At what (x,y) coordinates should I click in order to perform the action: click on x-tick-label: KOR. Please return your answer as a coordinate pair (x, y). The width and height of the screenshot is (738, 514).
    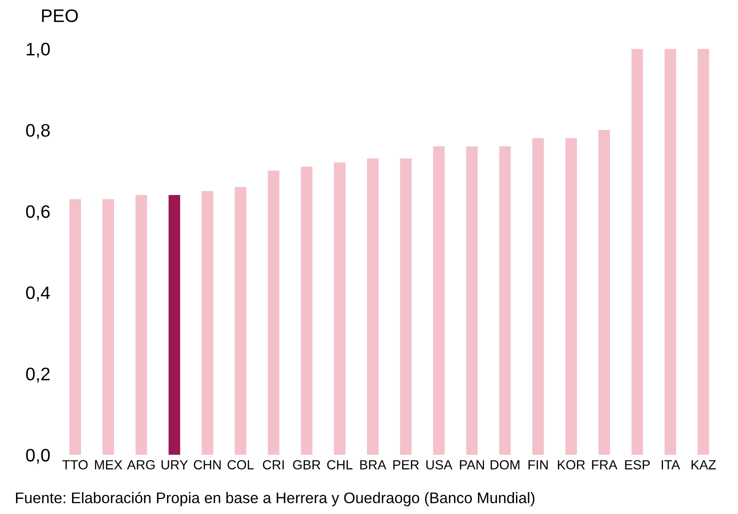
    Looking at the image, I should click on (571, 465).